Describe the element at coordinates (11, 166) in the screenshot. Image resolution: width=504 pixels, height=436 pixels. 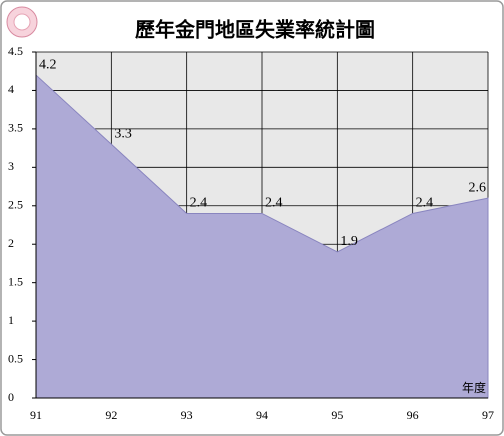
I see `y-tick-label: 3` at that location.